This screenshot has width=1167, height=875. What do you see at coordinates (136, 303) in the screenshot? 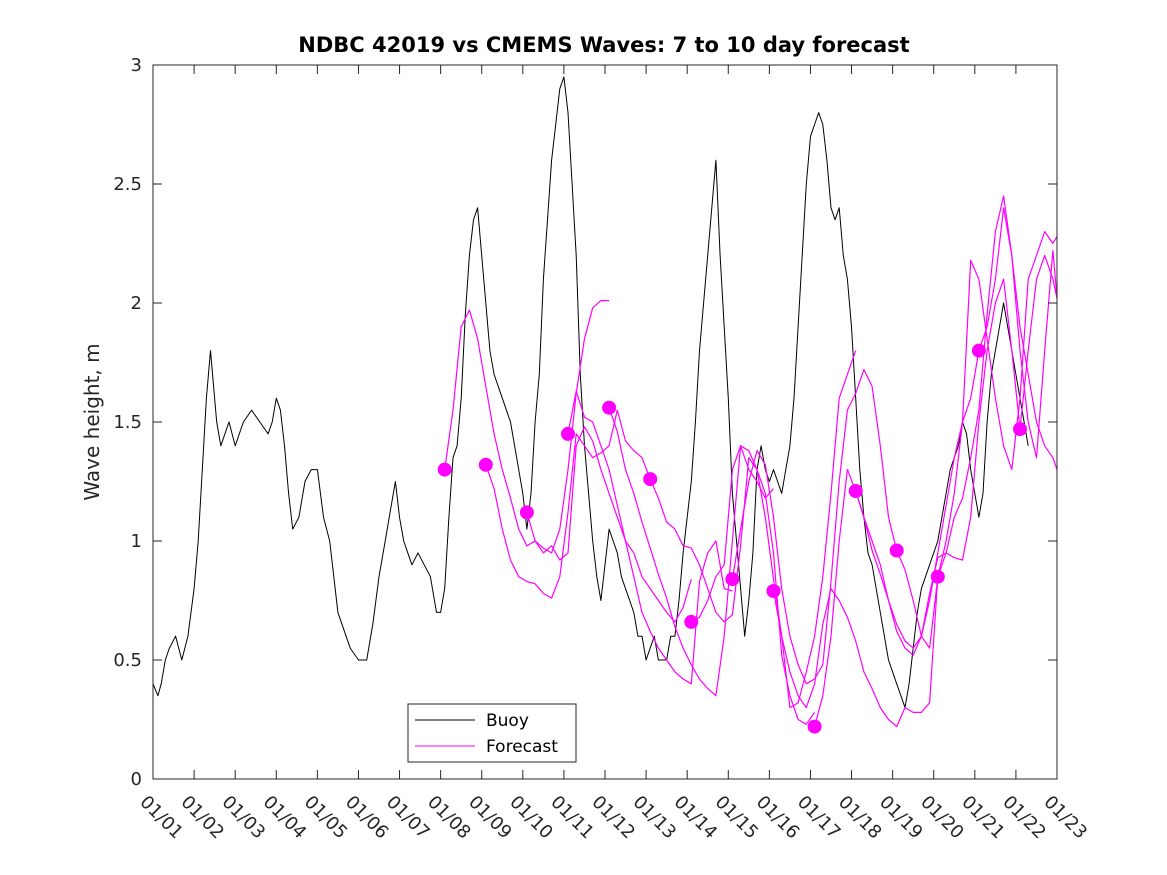
I see `y-tick-label: 2` at bounding box center [136, 303].